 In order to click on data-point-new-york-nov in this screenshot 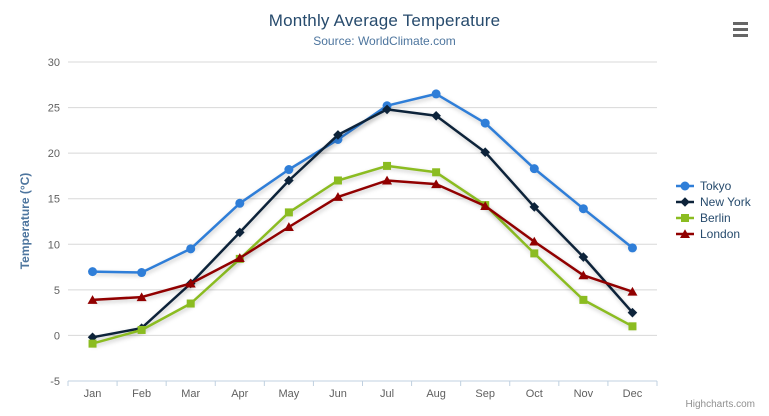, I will do `click(583, 257)`.